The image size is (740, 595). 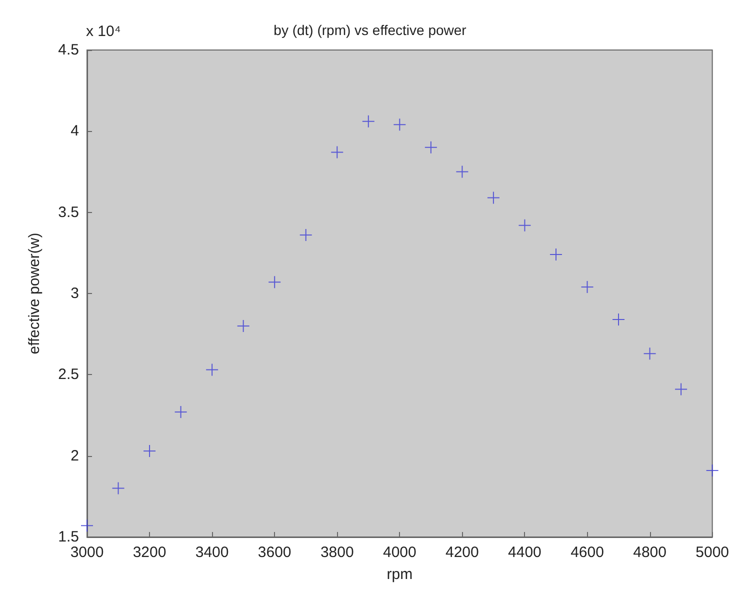 What do you see at coordinates (74, 293) in the screenshot?
I see `y-tick-label: 3` at bounding box center [74, 293].